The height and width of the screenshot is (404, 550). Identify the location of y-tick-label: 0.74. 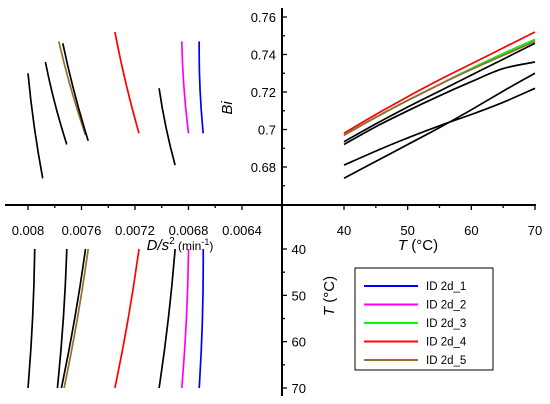
(263, 55).